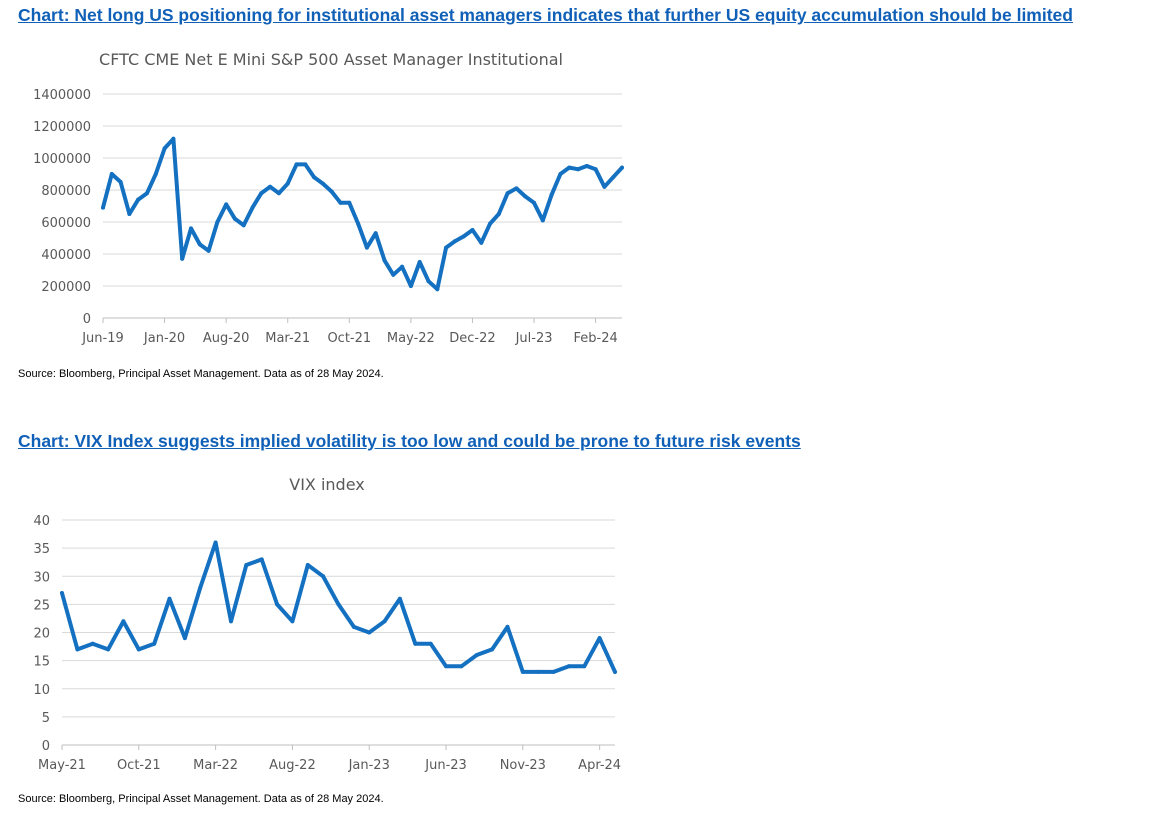  I want to click on vix-x-tick-label: Apr-24, so click(599, 765).